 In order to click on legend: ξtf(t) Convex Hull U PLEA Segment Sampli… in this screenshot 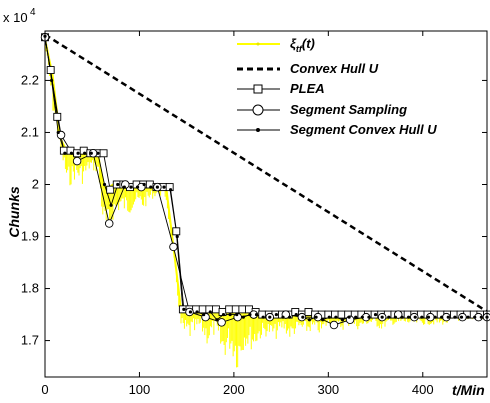, I will do `click(337, 86)`.